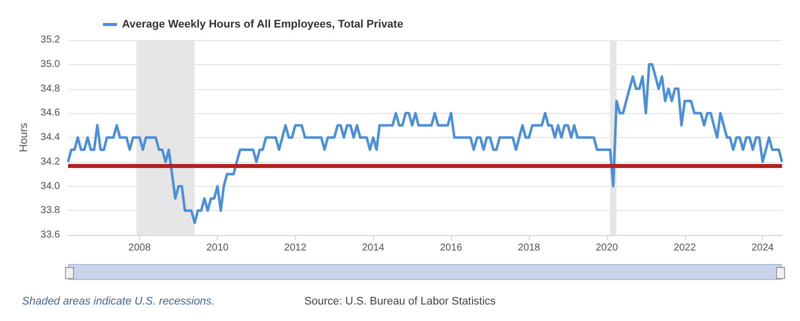 The height and width of the screenshot is (321, 800). Describe the element at coordinates (451, 248) in the screenshot. I see `x-tick-label: 2016` at that location.